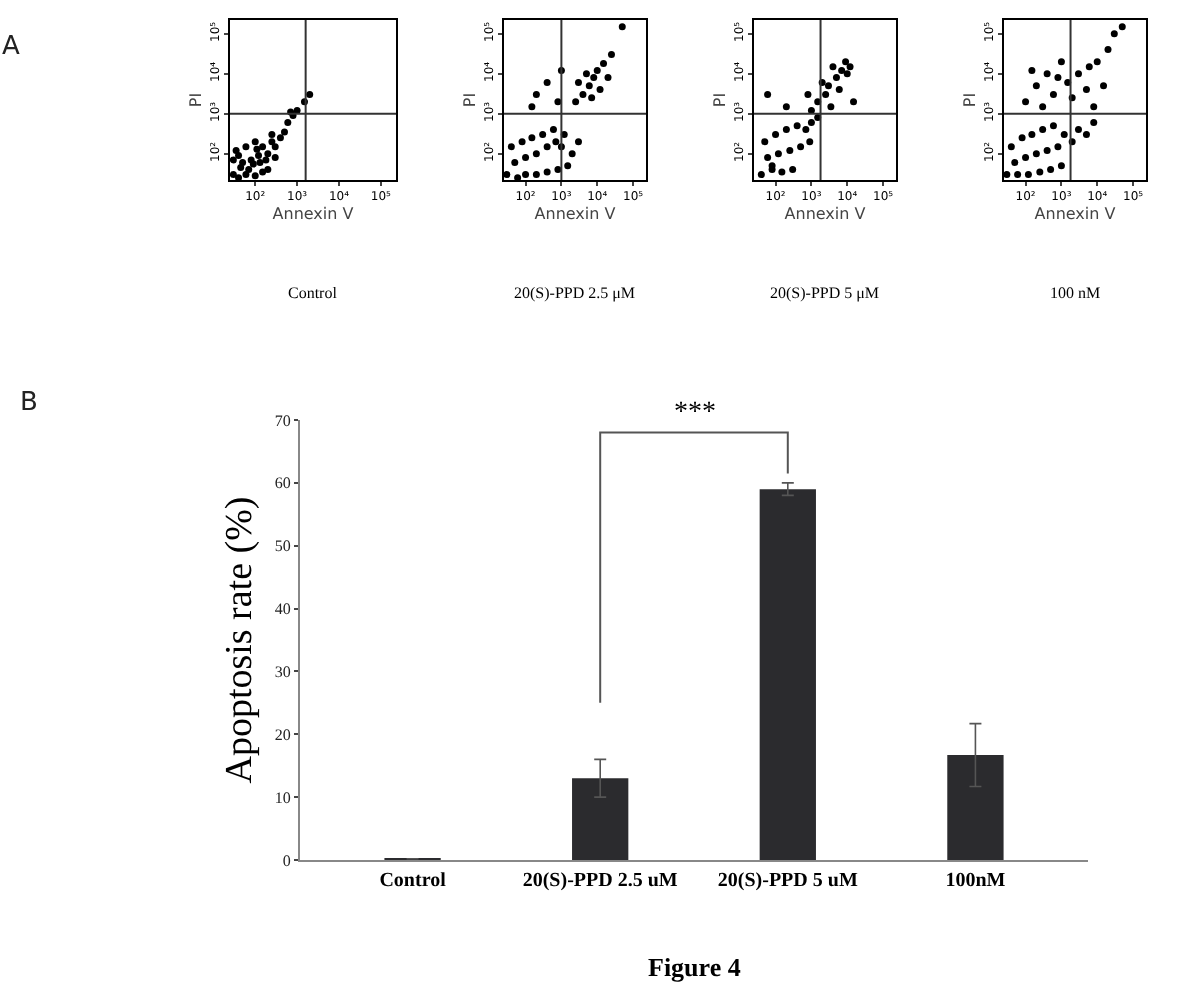 This screenshot has width=1178, height=988. Describe the element at coordinates (600, 881) in the screenshot. I see `x-tick-label: 20(S)-PPD 2.5 uM` at that location.